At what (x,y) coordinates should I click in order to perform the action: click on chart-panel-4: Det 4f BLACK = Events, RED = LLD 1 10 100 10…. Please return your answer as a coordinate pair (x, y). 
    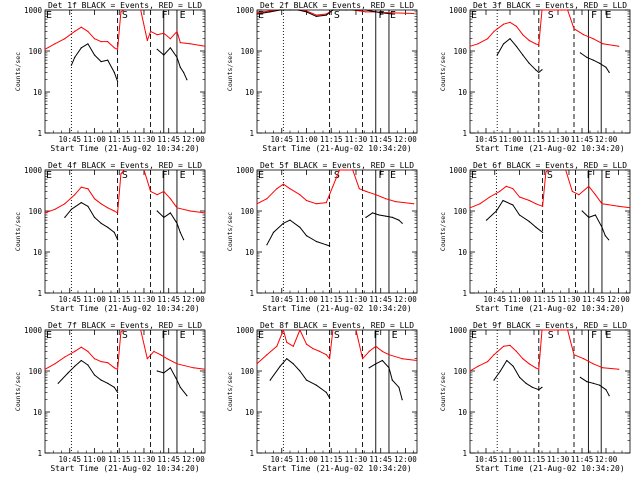
    Looking at the image, I should click on (110, 237).